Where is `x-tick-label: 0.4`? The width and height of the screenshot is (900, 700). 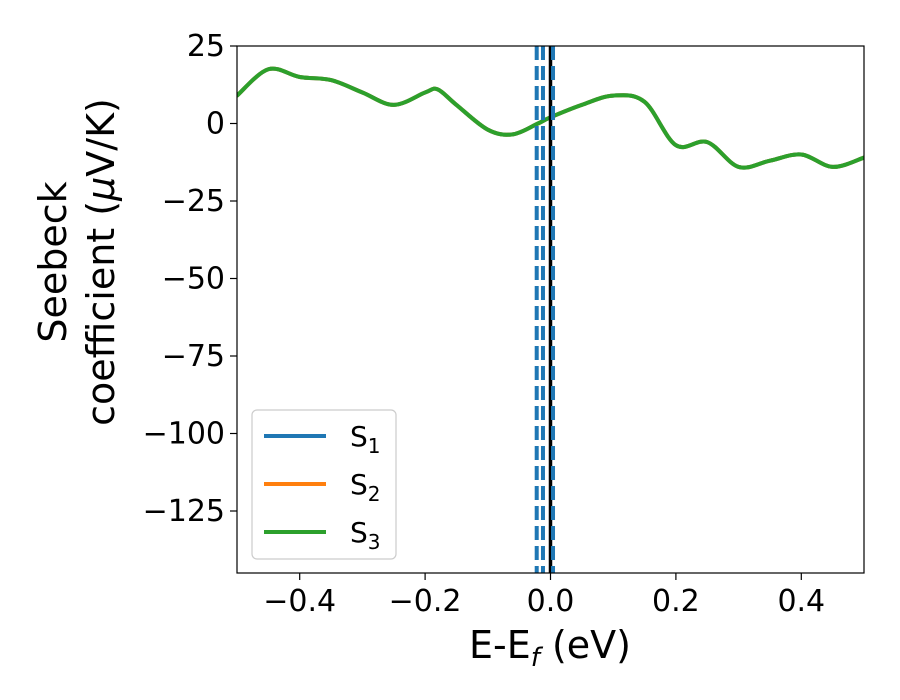
x-tick-label: 0.4 is located at coordinates (801, 601).